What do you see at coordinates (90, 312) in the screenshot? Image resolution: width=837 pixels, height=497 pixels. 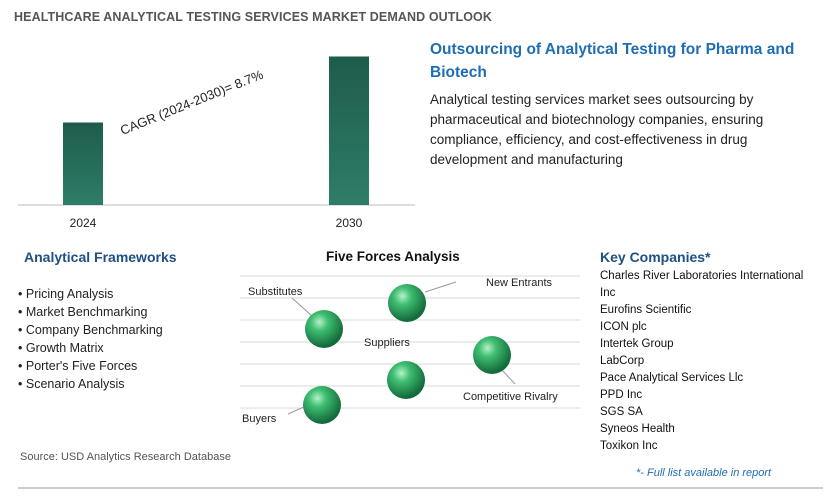 I see `list-item: Market Benchmarking` at bounding box center [90, 312].